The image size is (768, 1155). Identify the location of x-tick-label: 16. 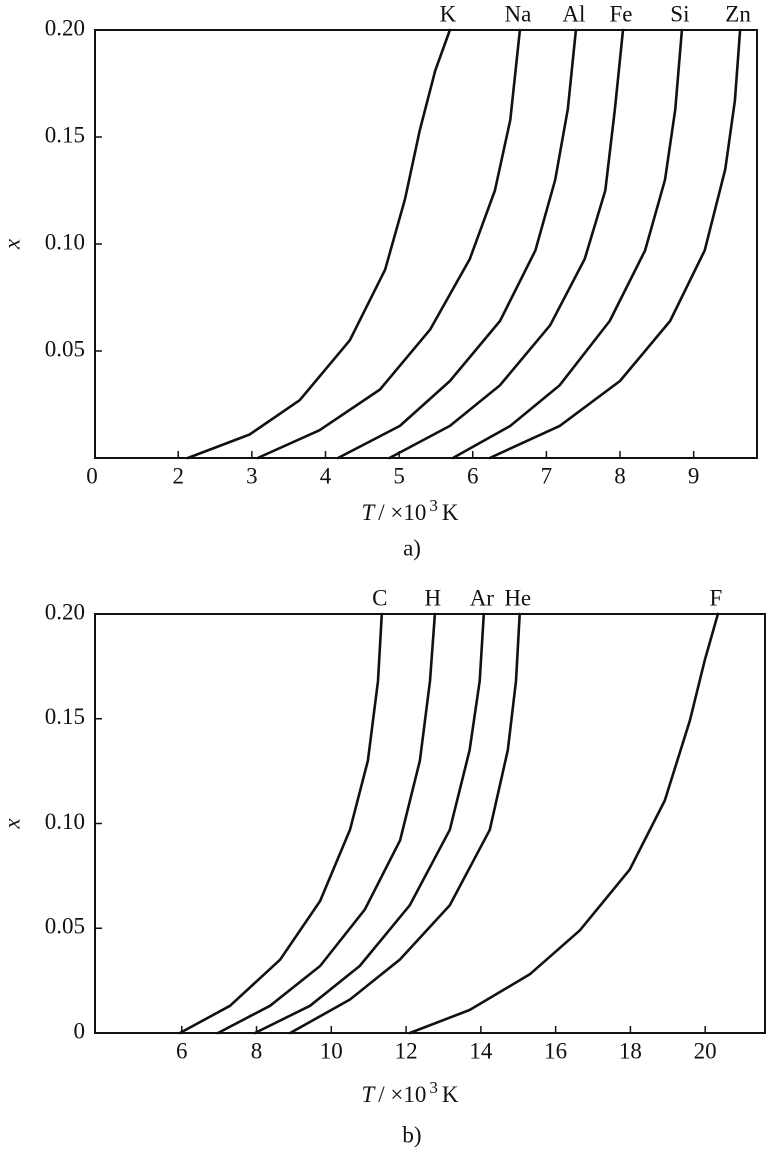
(555, 1050).